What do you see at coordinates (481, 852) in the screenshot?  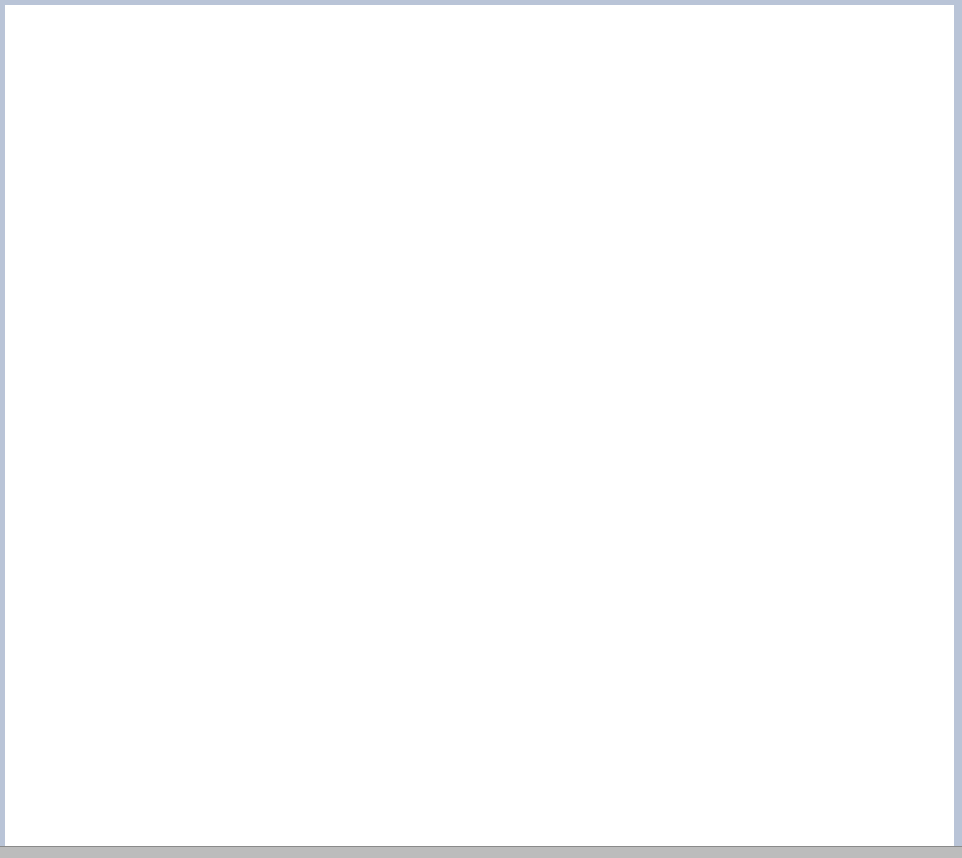 I see `horizontal-scrollbar` at bounding box center [481, 852].